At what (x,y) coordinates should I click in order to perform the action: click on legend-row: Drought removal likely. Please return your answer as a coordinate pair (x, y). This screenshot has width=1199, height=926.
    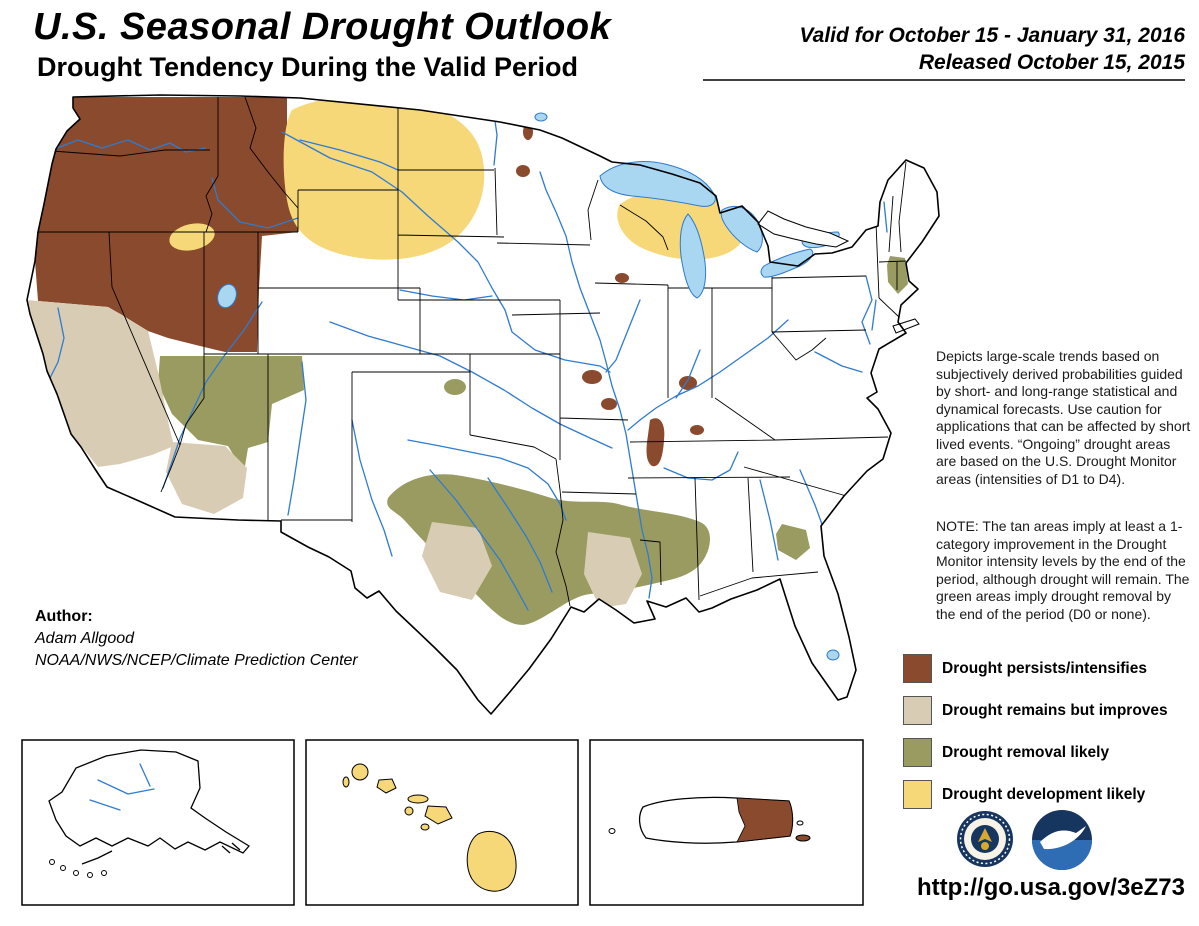
    Looking at the image, I should click on (1035, 752).